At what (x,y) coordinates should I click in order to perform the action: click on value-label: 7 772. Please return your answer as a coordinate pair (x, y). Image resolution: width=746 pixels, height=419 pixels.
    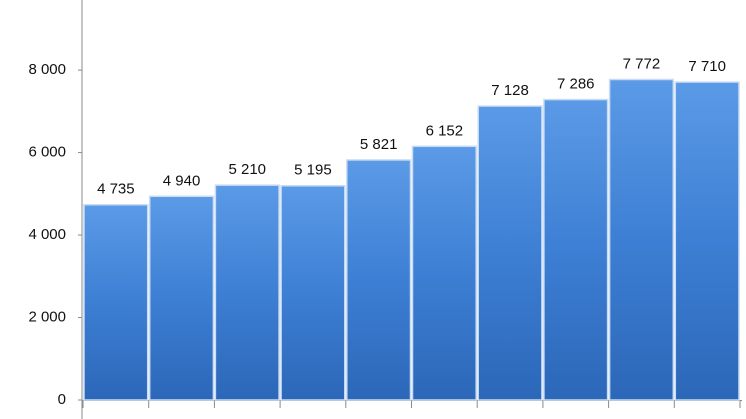
    Looking at the image, I should click on (642, 63).